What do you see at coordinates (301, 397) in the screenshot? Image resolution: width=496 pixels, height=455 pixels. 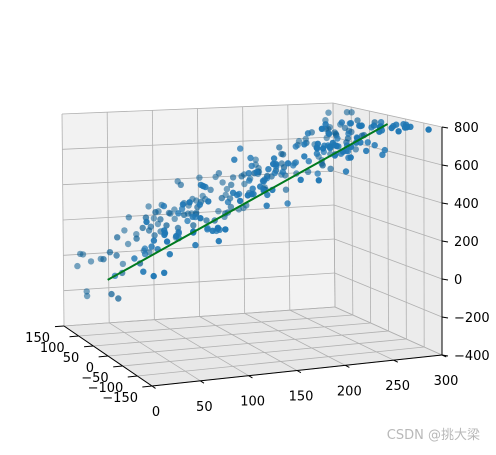 I see `x-tick-label: 150` at bounding box center [301, 397].